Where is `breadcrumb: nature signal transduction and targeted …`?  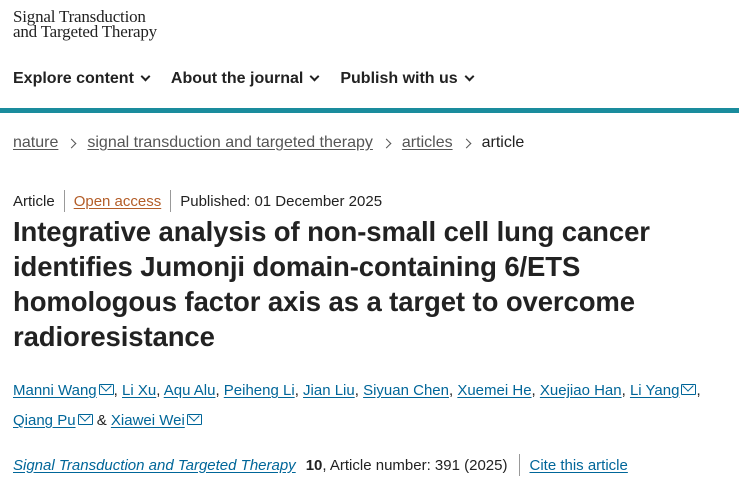
breadcrumb: nature signal transduction and targeted … is located at coordinates (268, 143).